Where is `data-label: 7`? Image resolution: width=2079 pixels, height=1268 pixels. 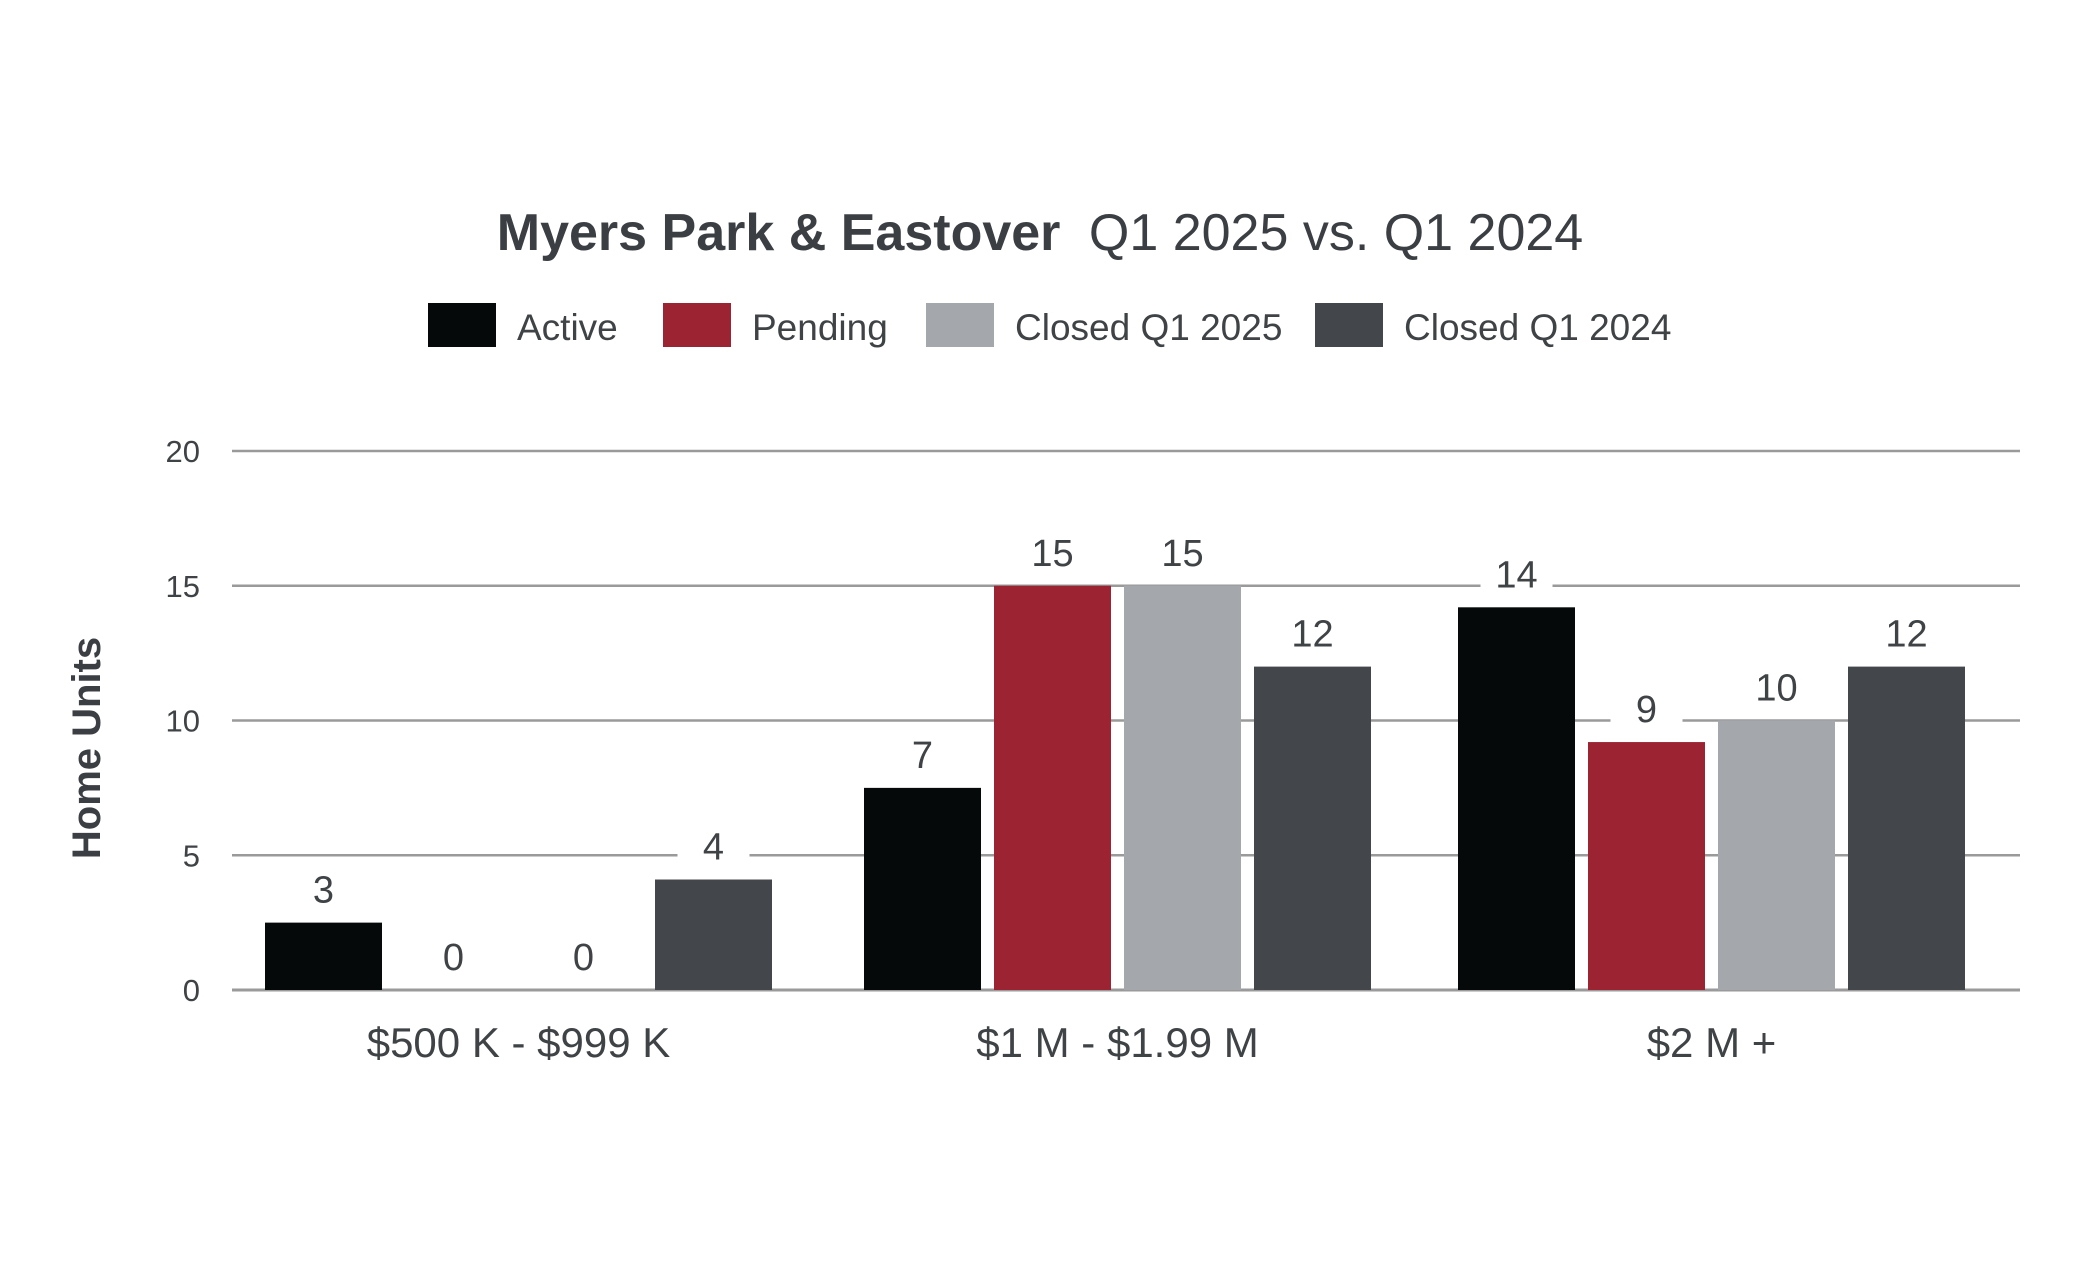 data-label: 7 is located at coordinates (922, 756).